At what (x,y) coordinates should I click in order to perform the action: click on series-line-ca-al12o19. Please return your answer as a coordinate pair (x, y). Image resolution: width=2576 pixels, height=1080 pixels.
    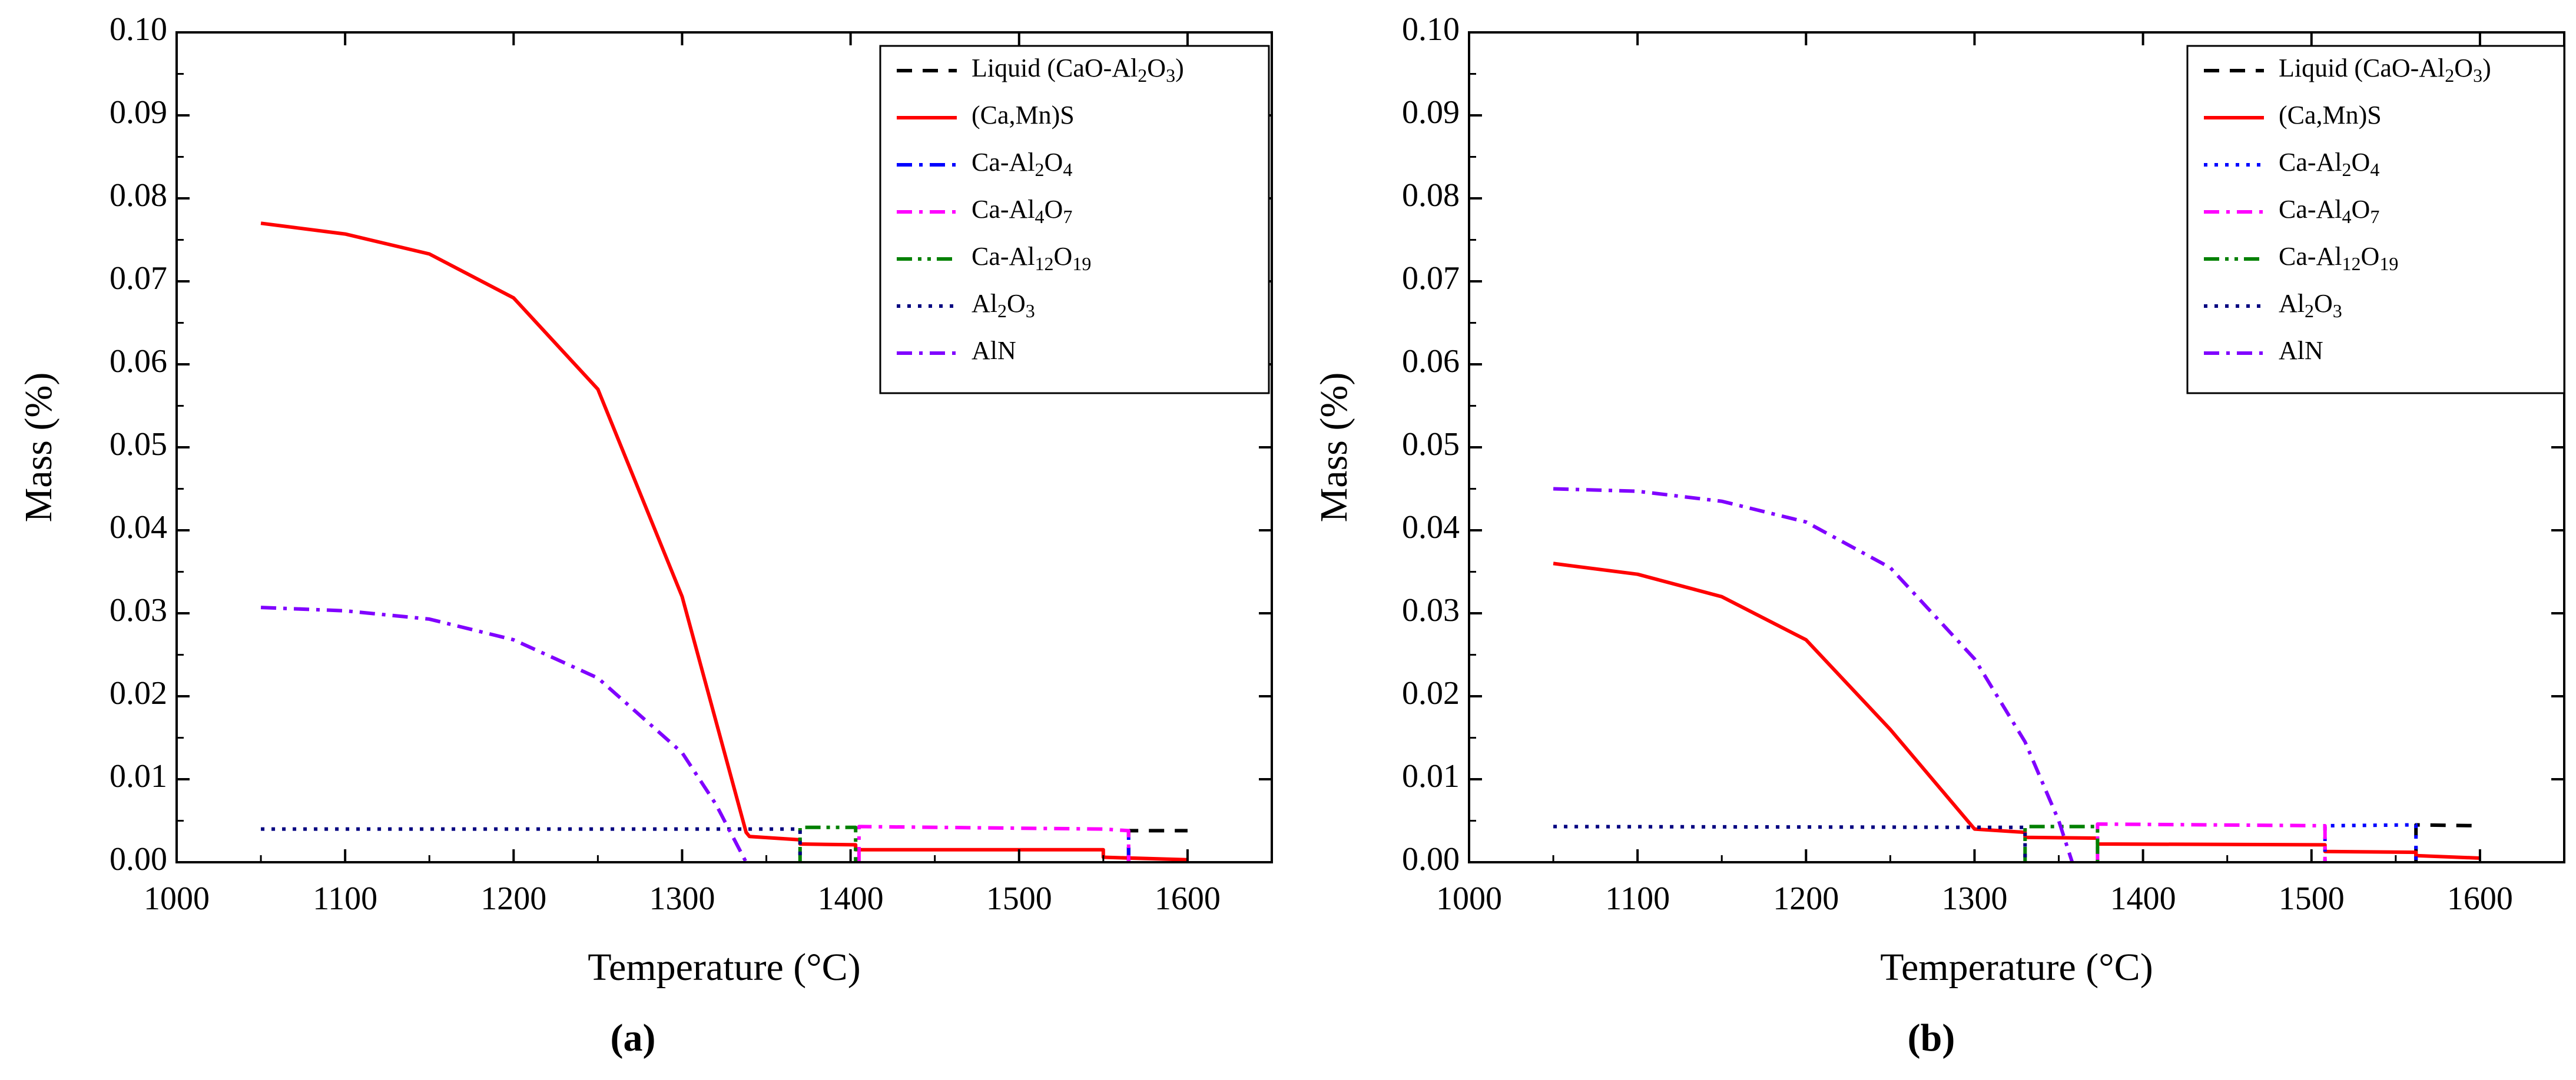
    Looking at the image, I should click on (828, 844).